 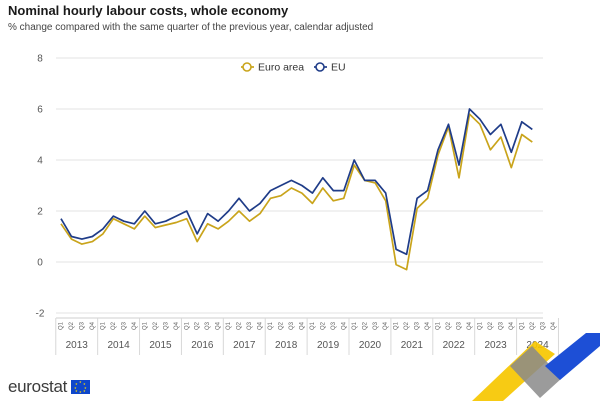 I want to click on y-tick-label: 8, so click(x=40, y=59).